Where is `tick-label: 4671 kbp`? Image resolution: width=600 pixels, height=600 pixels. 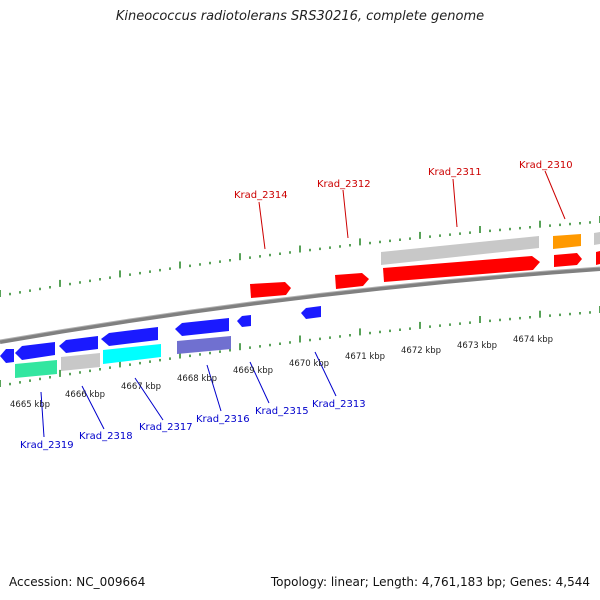
tick-label: 4671 kbp is located at coordinates (365, 357).